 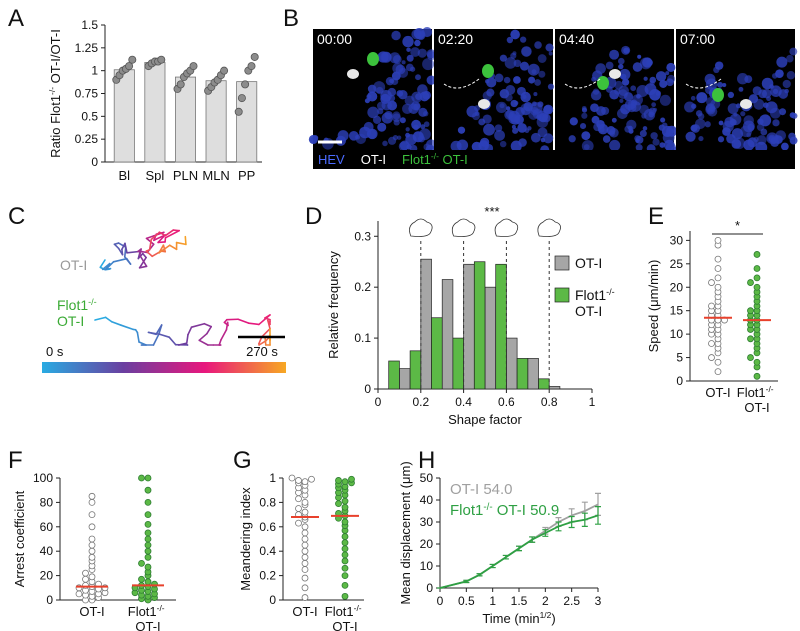 I want to click on image-cell, so click(x=603, y=83).